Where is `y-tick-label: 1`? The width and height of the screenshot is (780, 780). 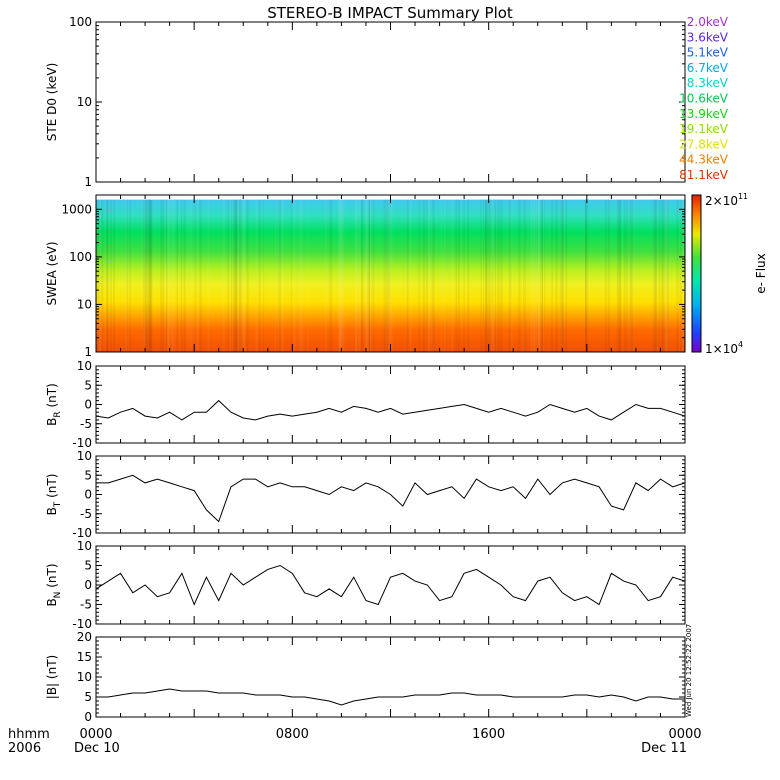 y-tick-label: 1 is located at coordinates (88, 352).